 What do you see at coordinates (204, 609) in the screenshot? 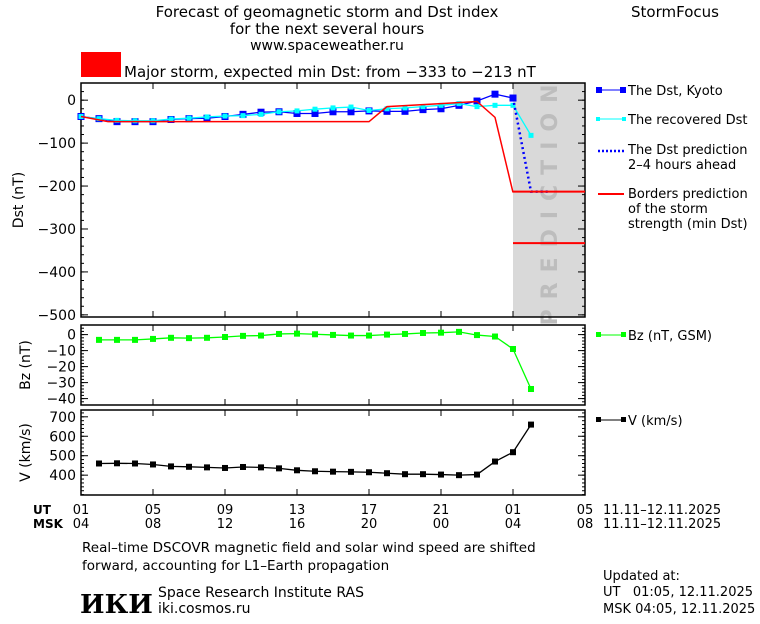
I see `institute-site: iki.cosmos.ru` at bounding box center [204, 609].